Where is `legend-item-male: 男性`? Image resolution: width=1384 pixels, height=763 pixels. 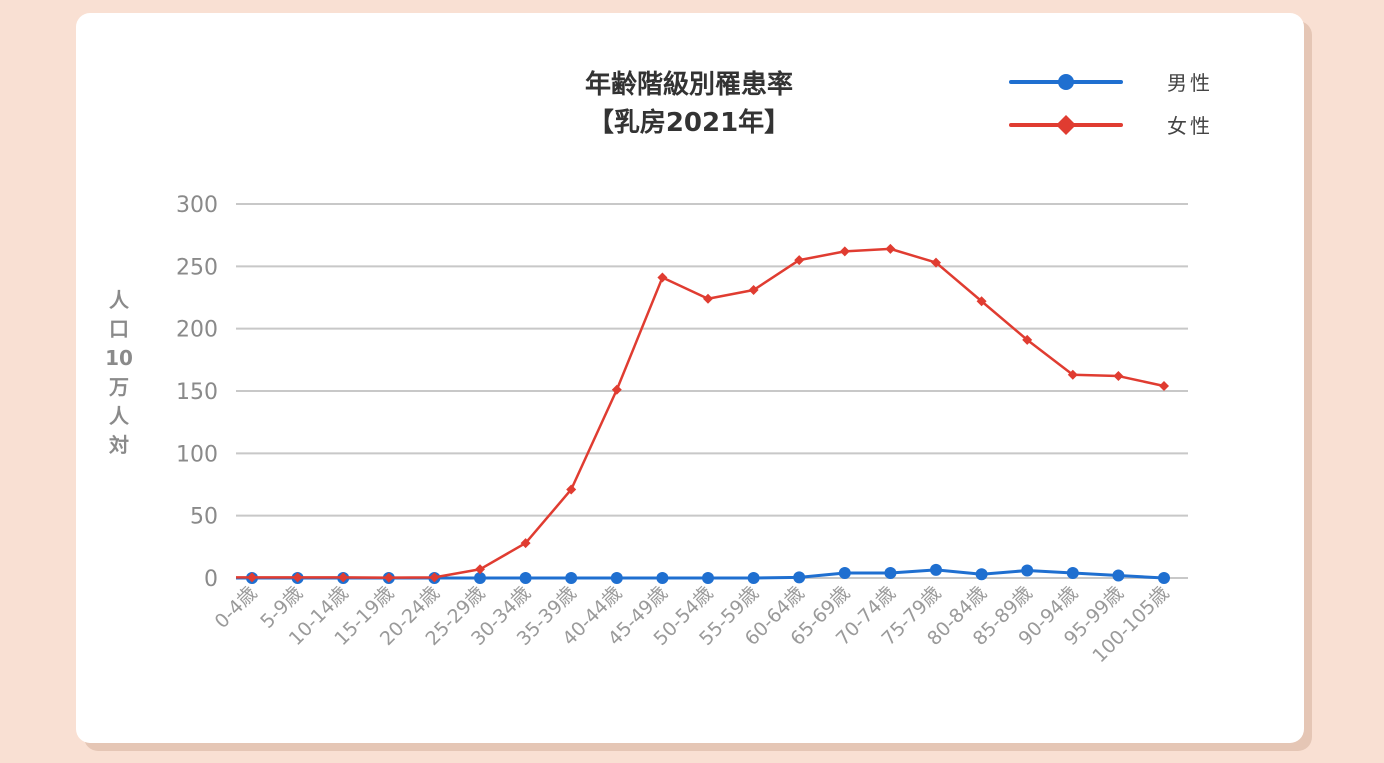 legend-item-male: 男性 is located at coordinates (1120, 85).